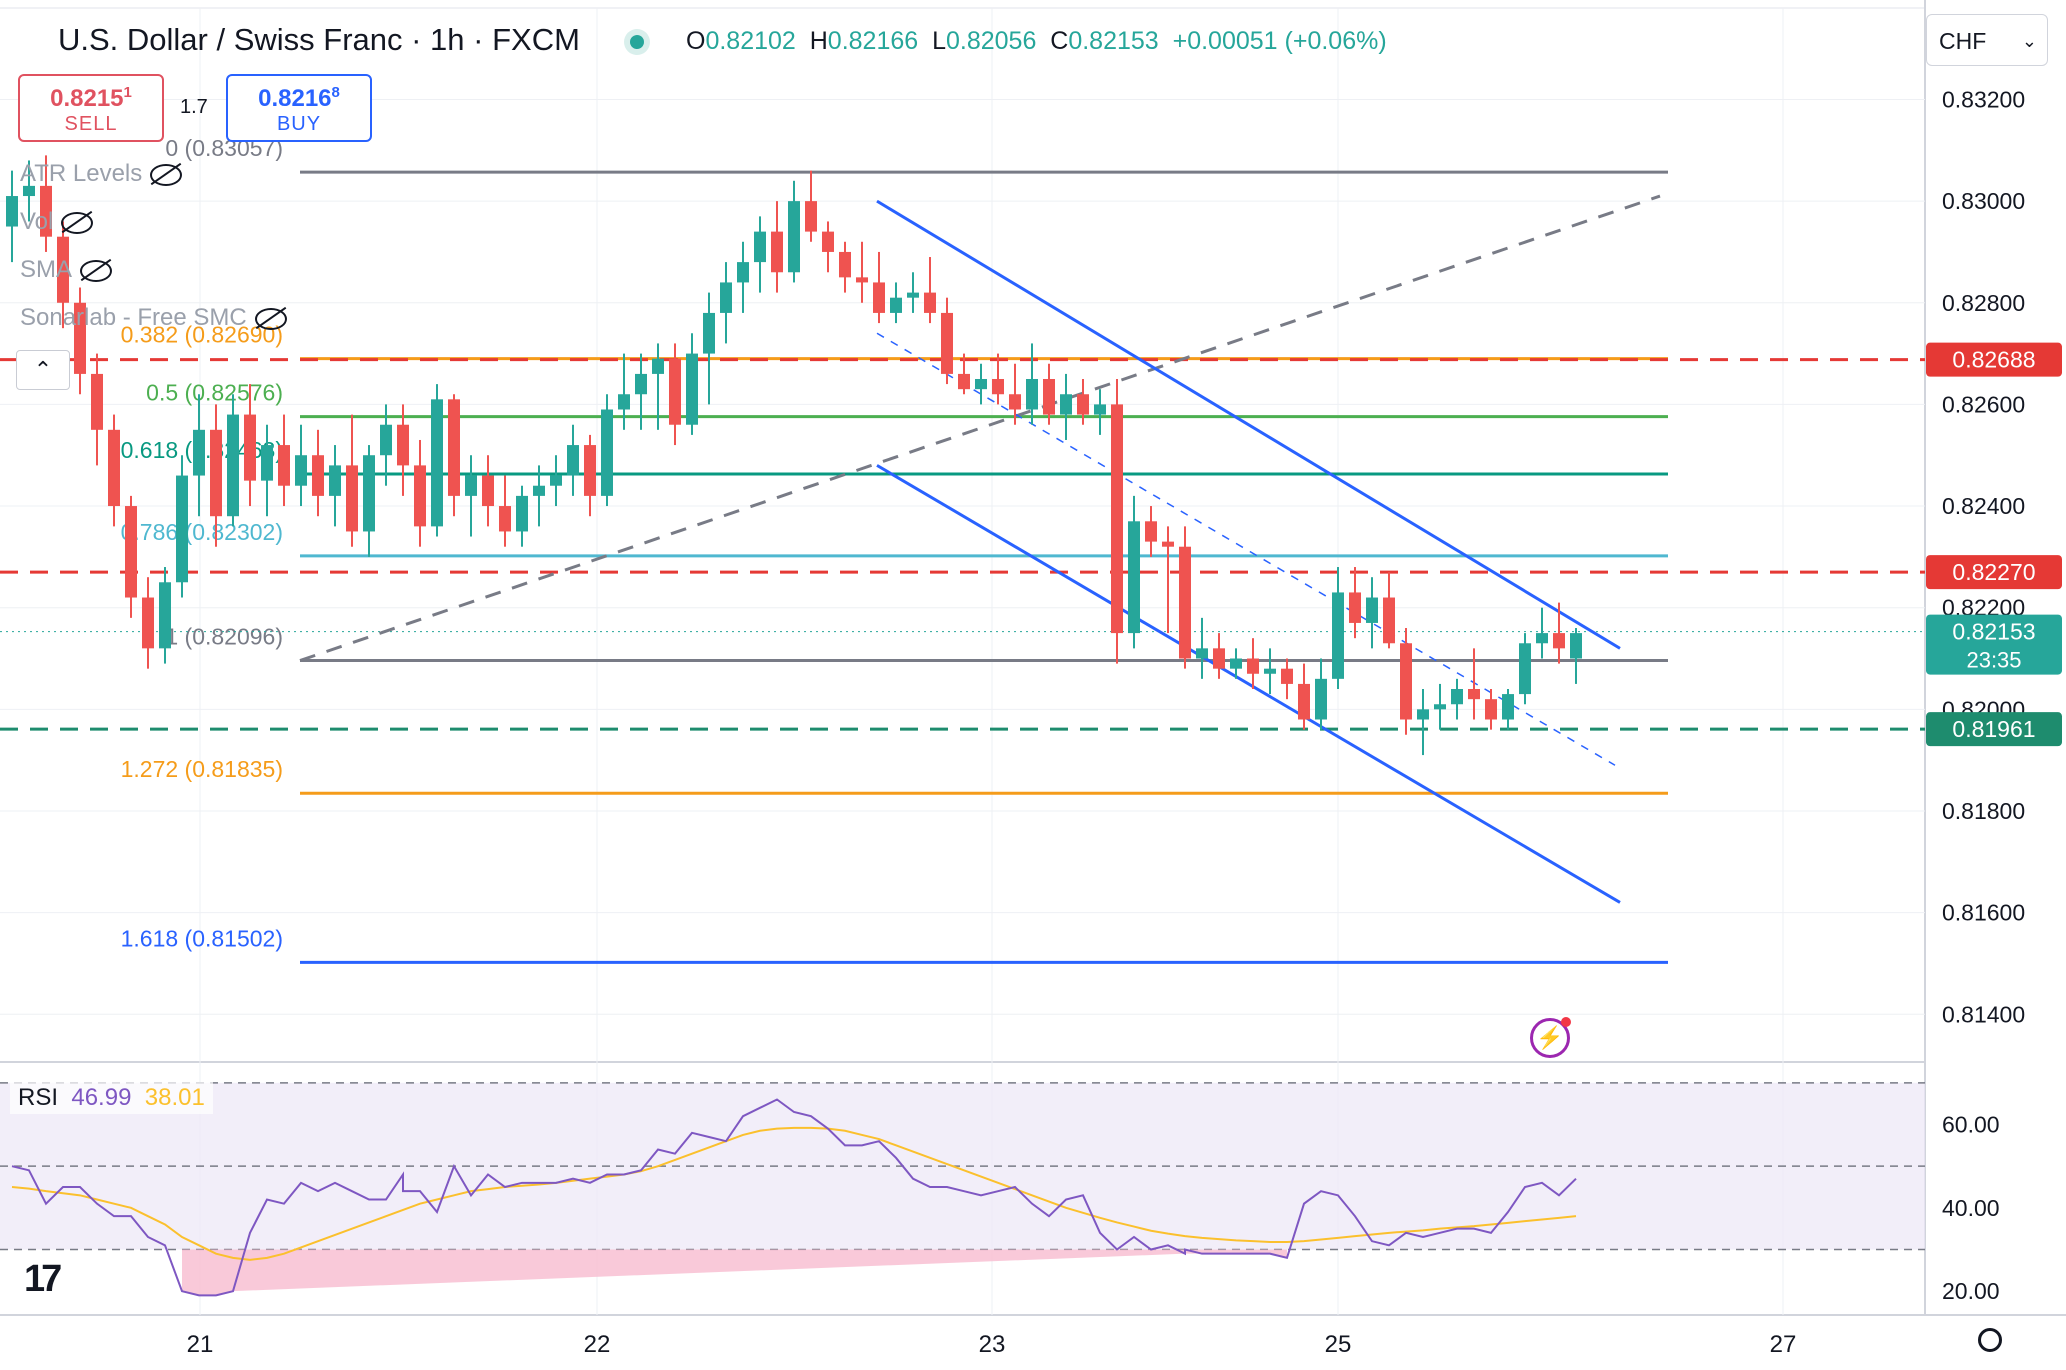 This screenshot has height=1370, width=2066. I want to click on buy-button: 0.82168 BUY, so click(299, 108).